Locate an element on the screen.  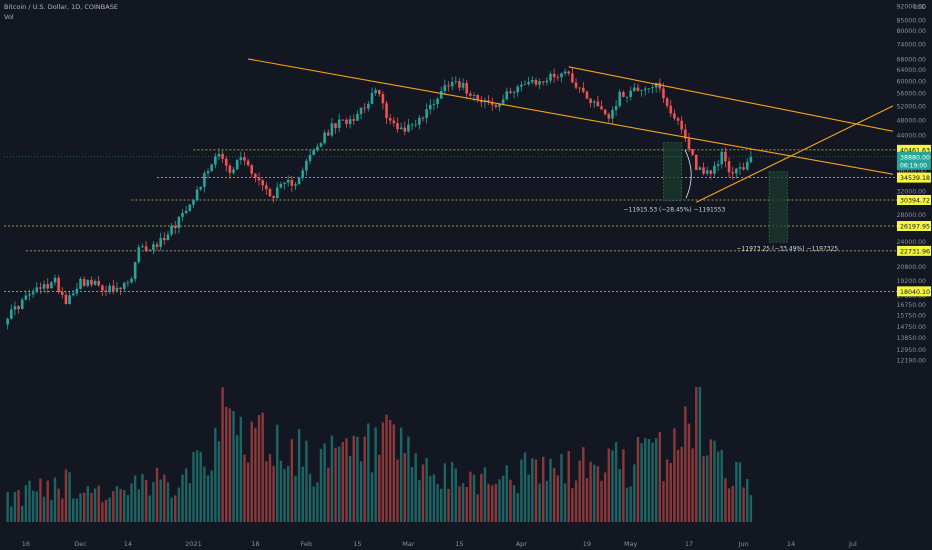
current-price-tag is located at coordinates (914, 160).